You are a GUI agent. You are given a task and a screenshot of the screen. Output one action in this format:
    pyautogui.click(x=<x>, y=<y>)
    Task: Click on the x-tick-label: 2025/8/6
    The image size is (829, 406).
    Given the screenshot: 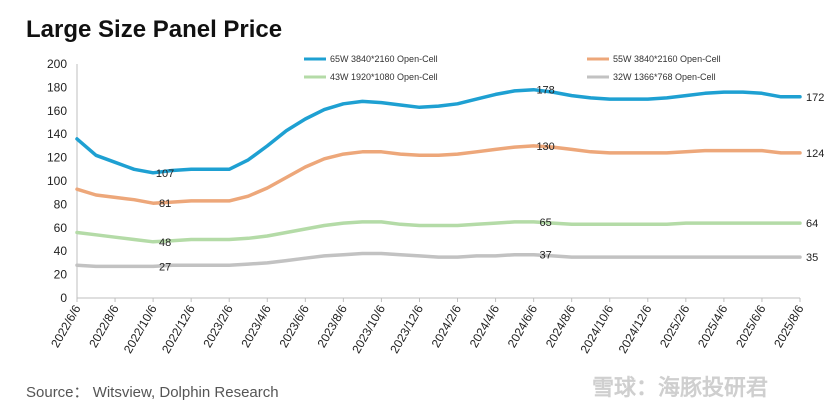 What is the action you would take?
    pyautogui.click(x=789, y=326)
    